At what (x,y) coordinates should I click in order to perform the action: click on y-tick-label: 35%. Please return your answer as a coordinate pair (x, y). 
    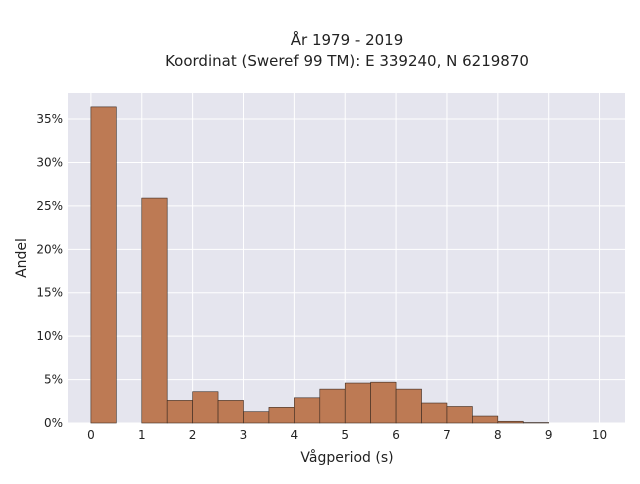
    Looking at the image, I should click on (49, 119).